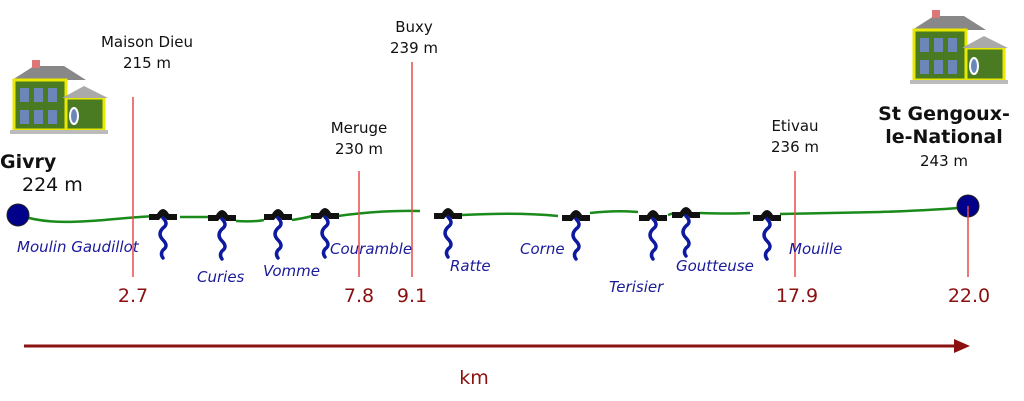 This screenshot has width=1024, height=401. I want to click on river-label: Couramble, so click(371, 249).